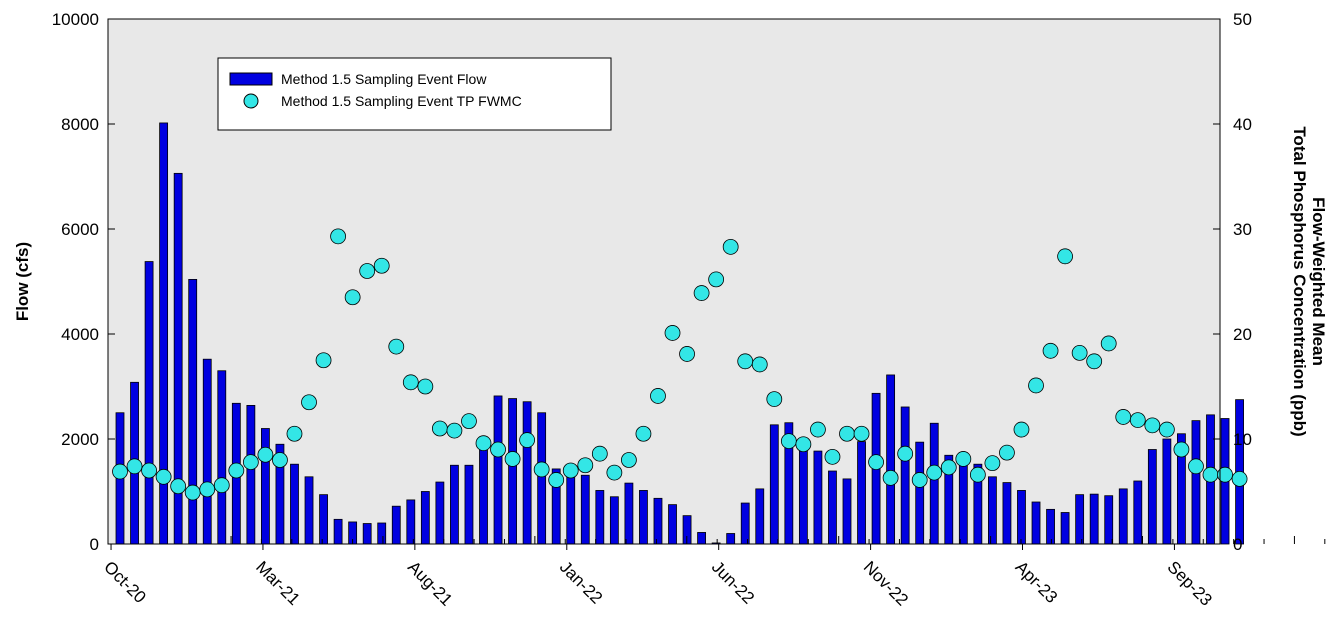 The height and width of the screenshot is (625, 1343). Describe the element at coordinates (278, 583) in the screenshot. I see `x-tick-label: Mar-21` at that location.